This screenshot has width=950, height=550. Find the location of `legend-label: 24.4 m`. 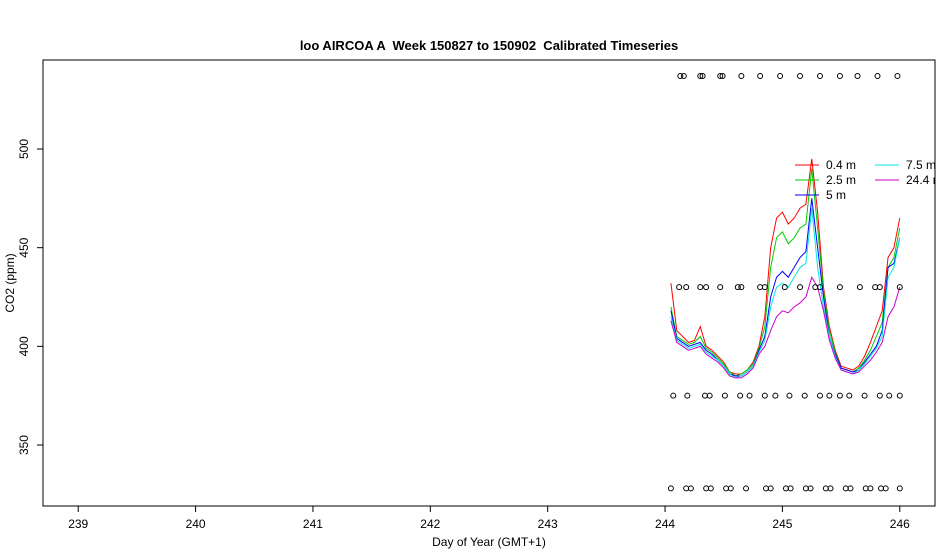

legend-label: 24.4 m is located at coordinates (924, 180).